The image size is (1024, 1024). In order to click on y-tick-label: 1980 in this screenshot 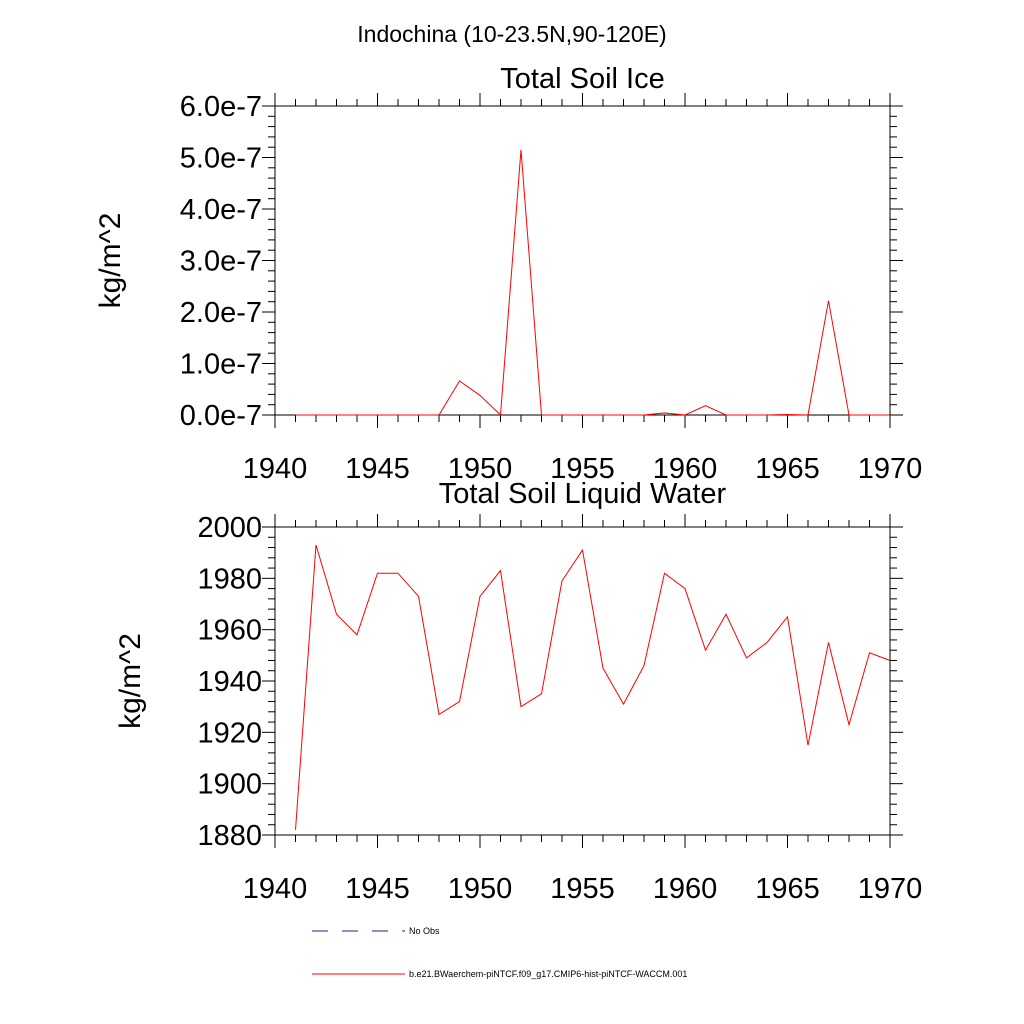, I will do `click(229, 579)`.